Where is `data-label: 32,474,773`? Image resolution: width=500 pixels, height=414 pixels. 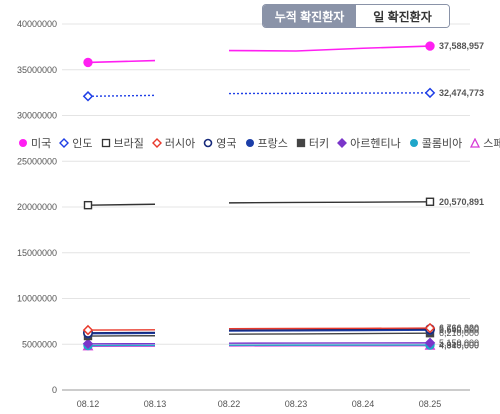
data-label: 32,474,773 is located at coordinates (461, 93).